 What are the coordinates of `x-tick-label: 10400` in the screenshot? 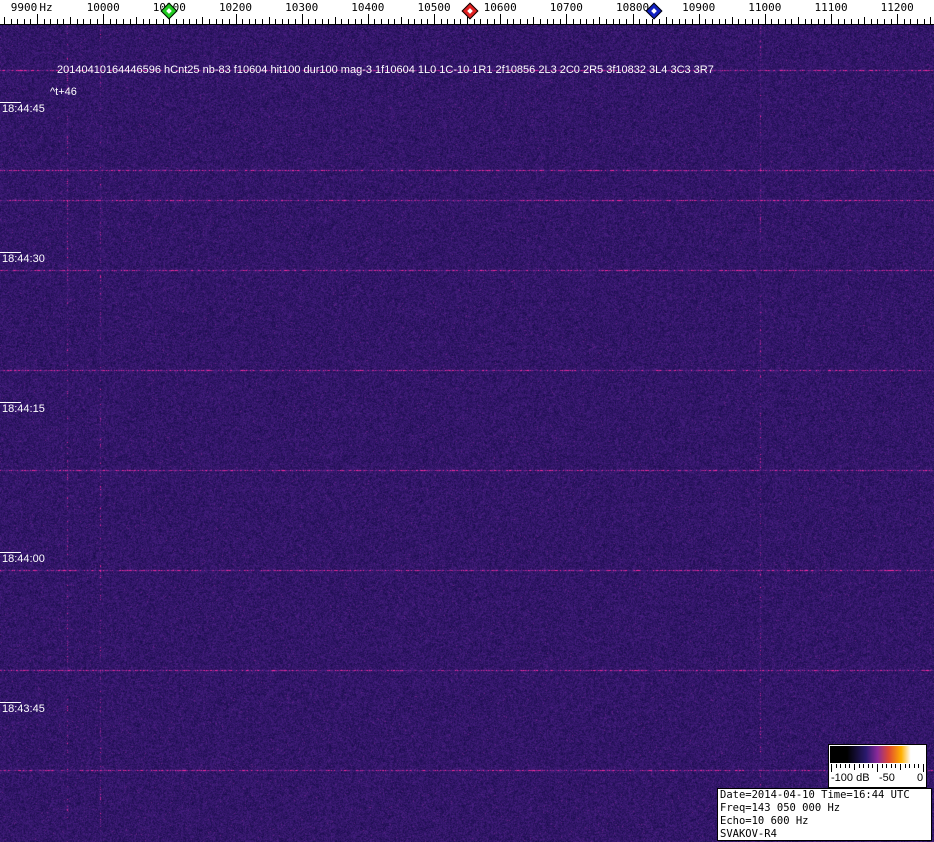 It's located at (368, 7).